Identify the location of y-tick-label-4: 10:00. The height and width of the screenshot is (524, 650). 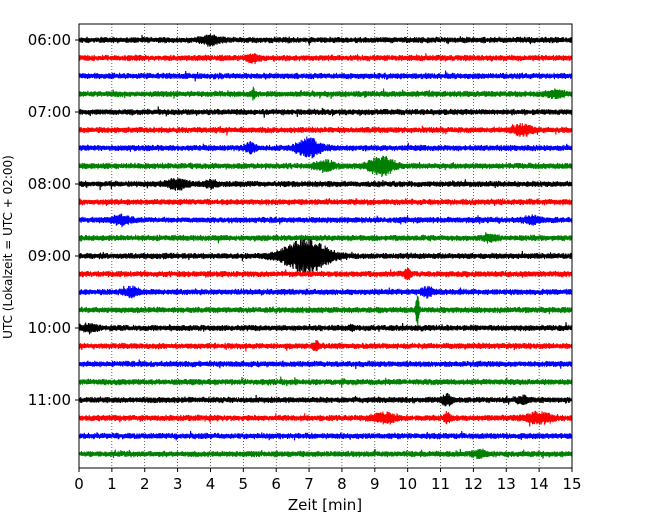
(49, 328).